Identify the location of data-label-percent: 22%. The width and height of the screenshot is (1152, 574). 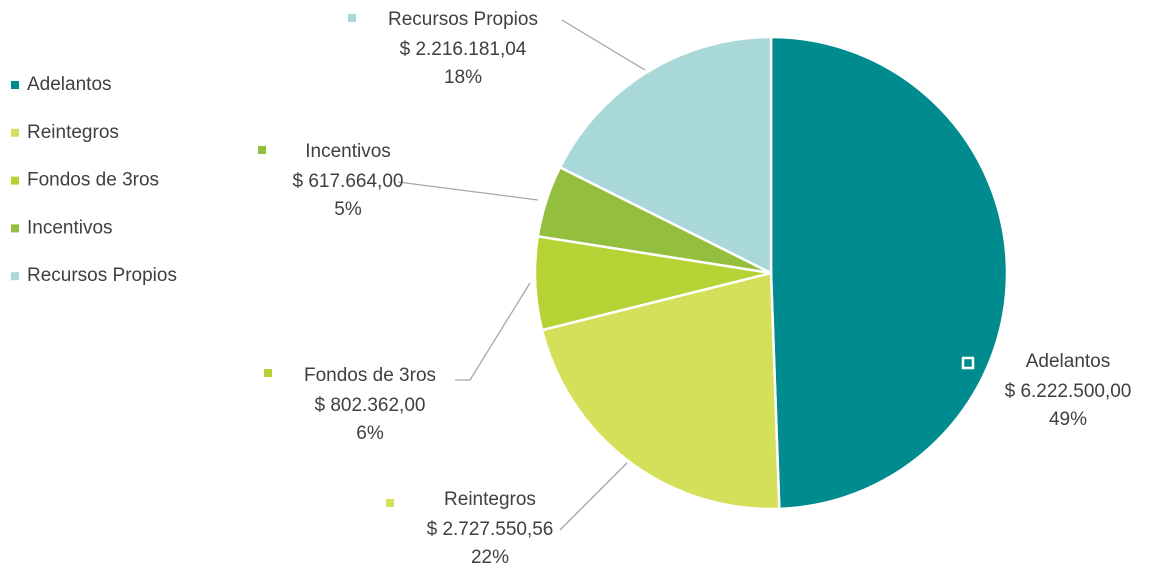
(490, 557).